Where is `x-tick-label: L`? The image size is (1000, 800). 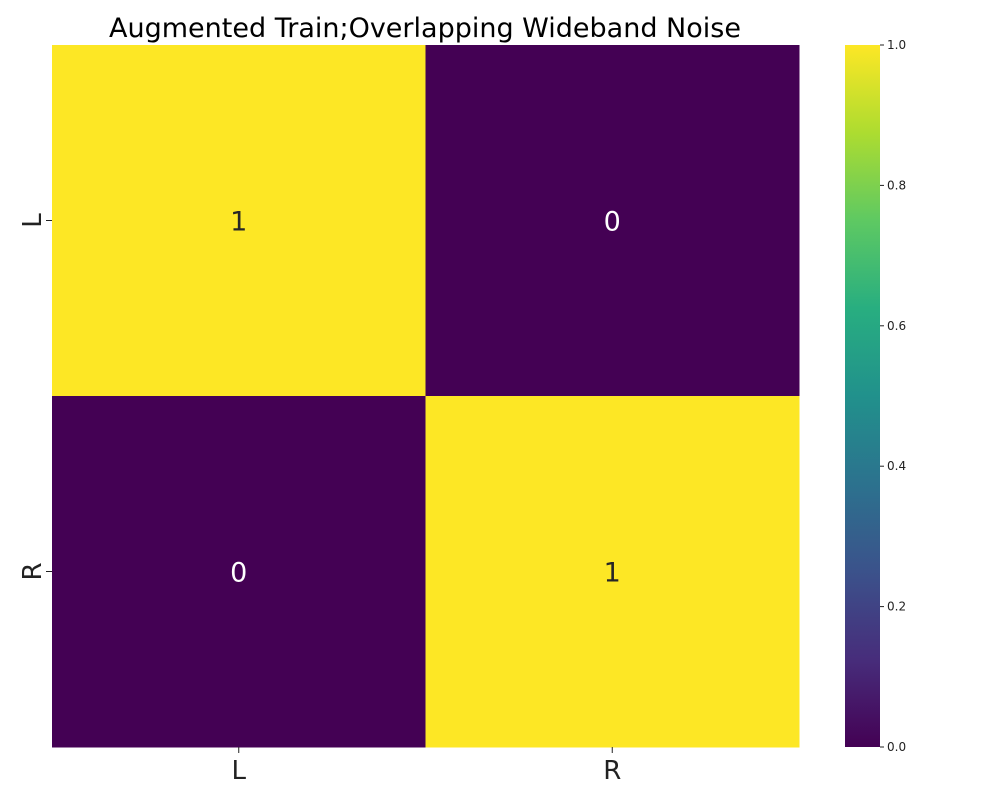
x-tick-label: L is located at coordinates (239, 771).